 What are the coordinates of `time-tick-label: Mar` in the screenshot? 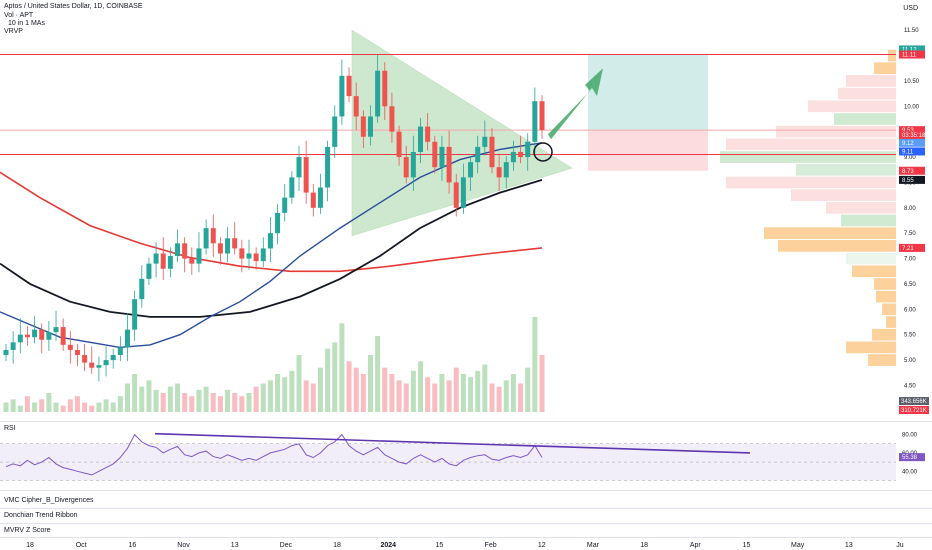 It's located at (593, 545).